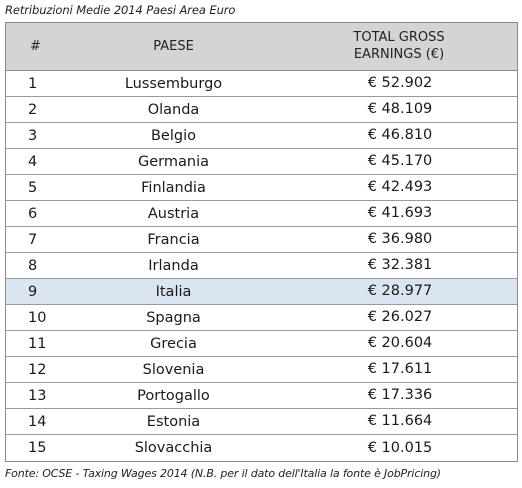  I want to click on table-row: 2 Olanda € 48.109, so click(261, 110).